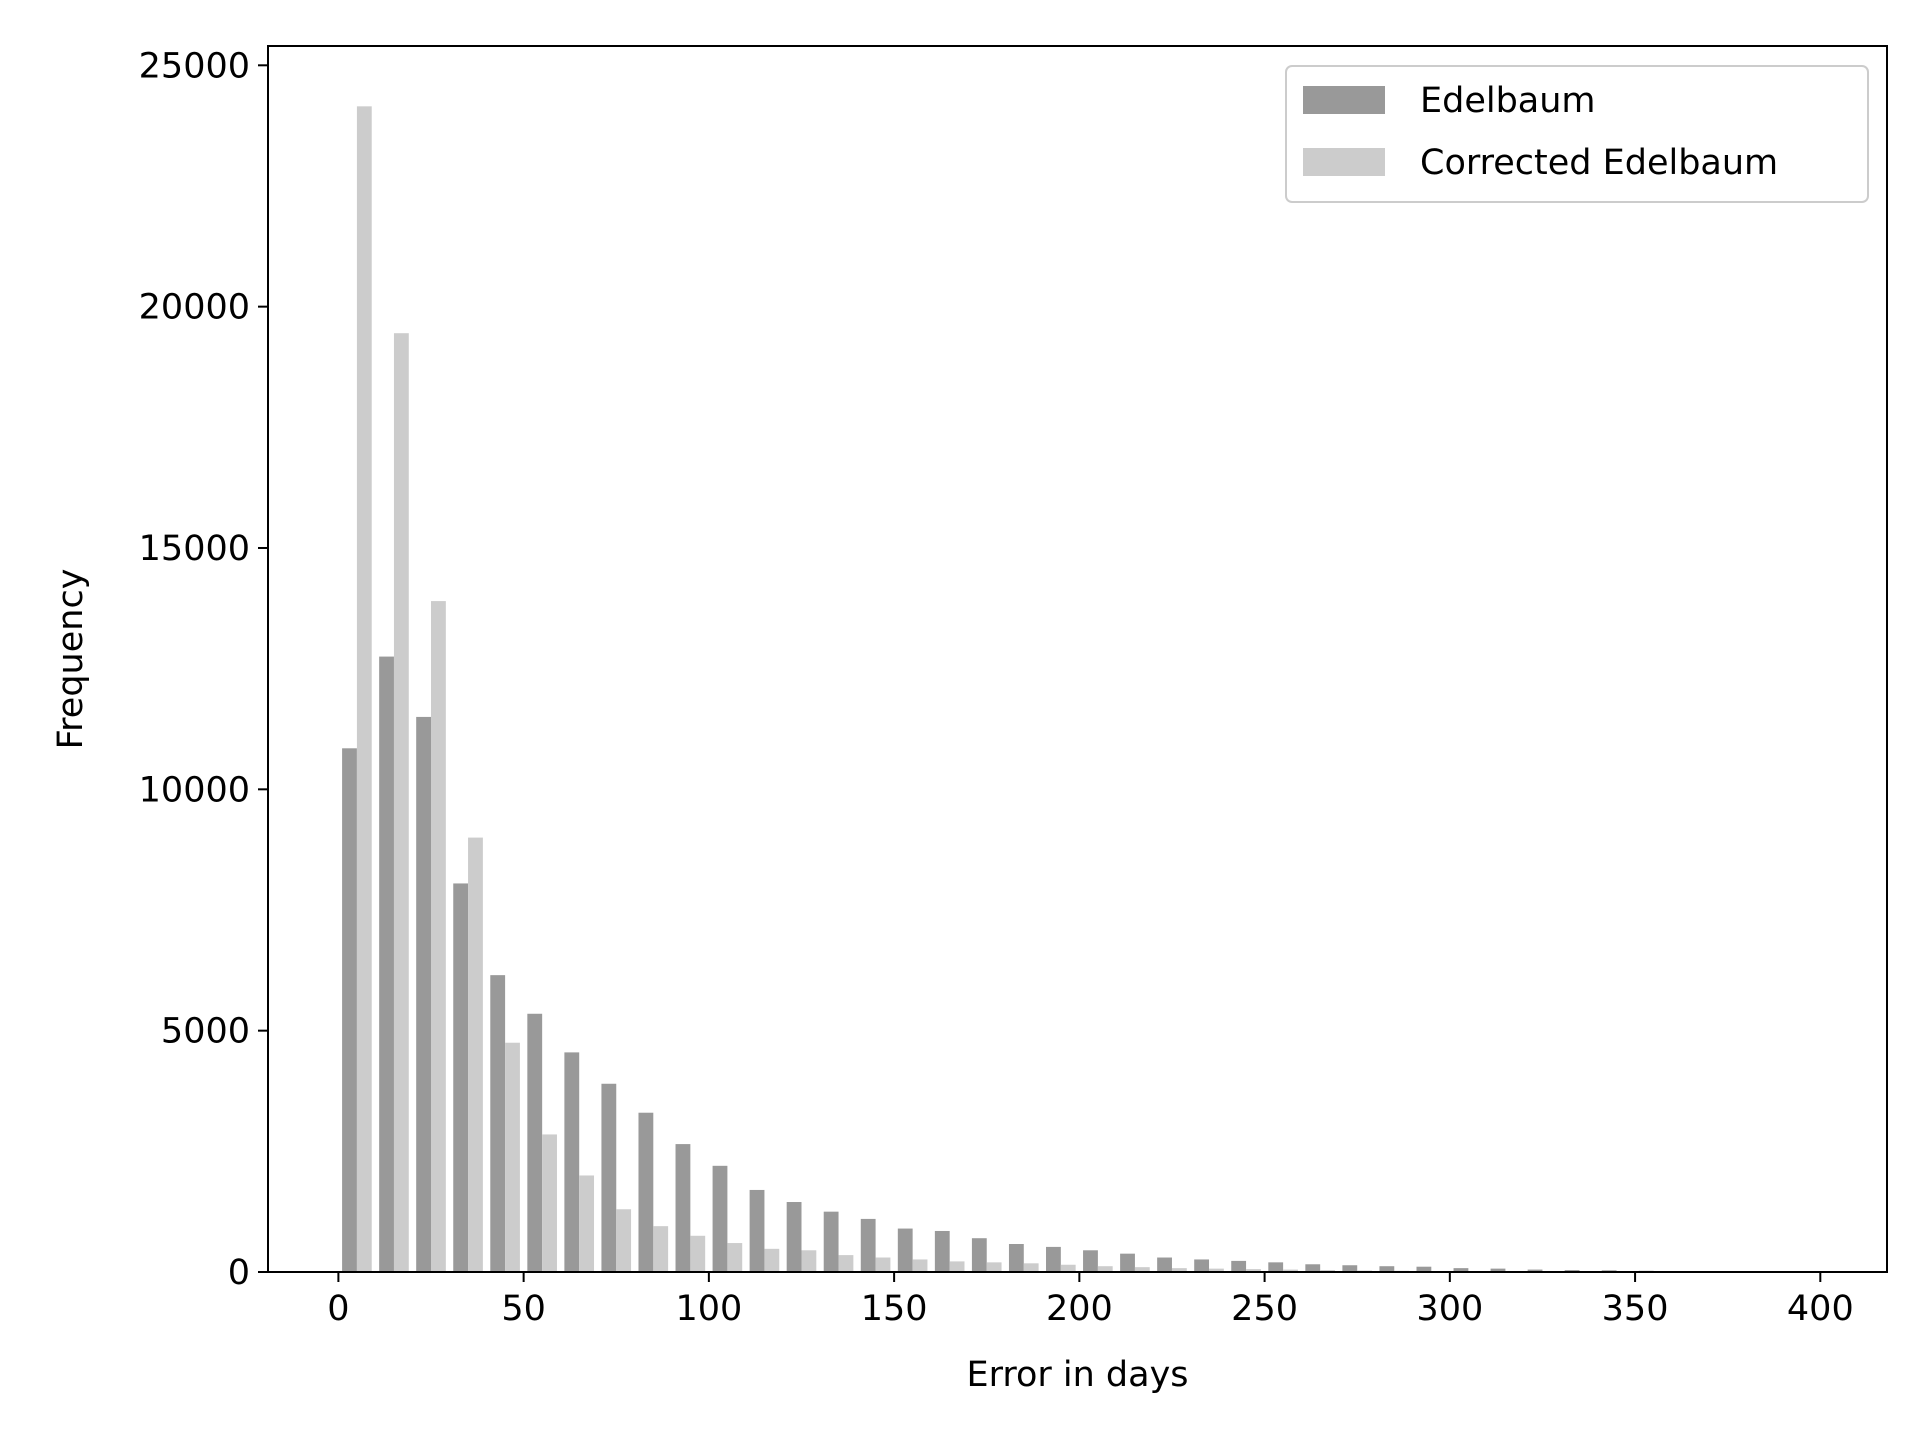  What do you see at coordinates (205, 1032) in the screenshot?
I see `y-tick-label: 5000` at bounding box center [205, 1032].